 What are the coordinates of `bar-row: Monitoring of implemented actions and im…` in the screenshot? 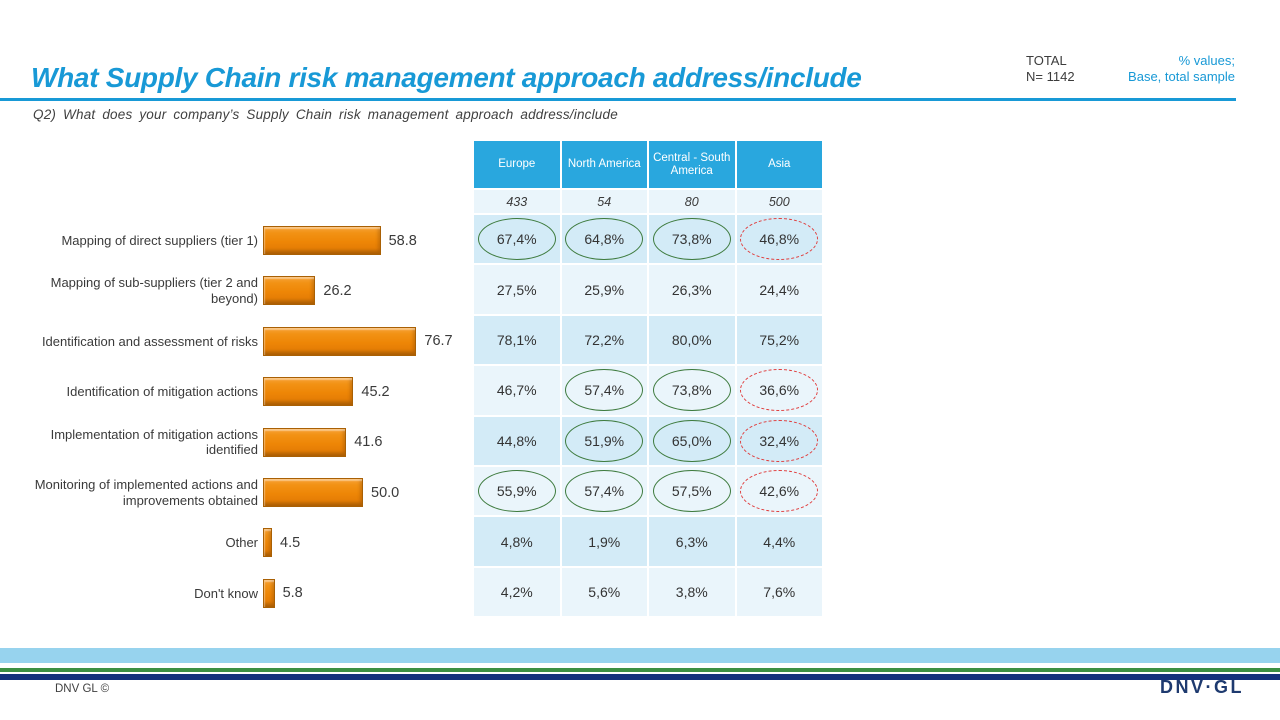 It's located at (203, 493).